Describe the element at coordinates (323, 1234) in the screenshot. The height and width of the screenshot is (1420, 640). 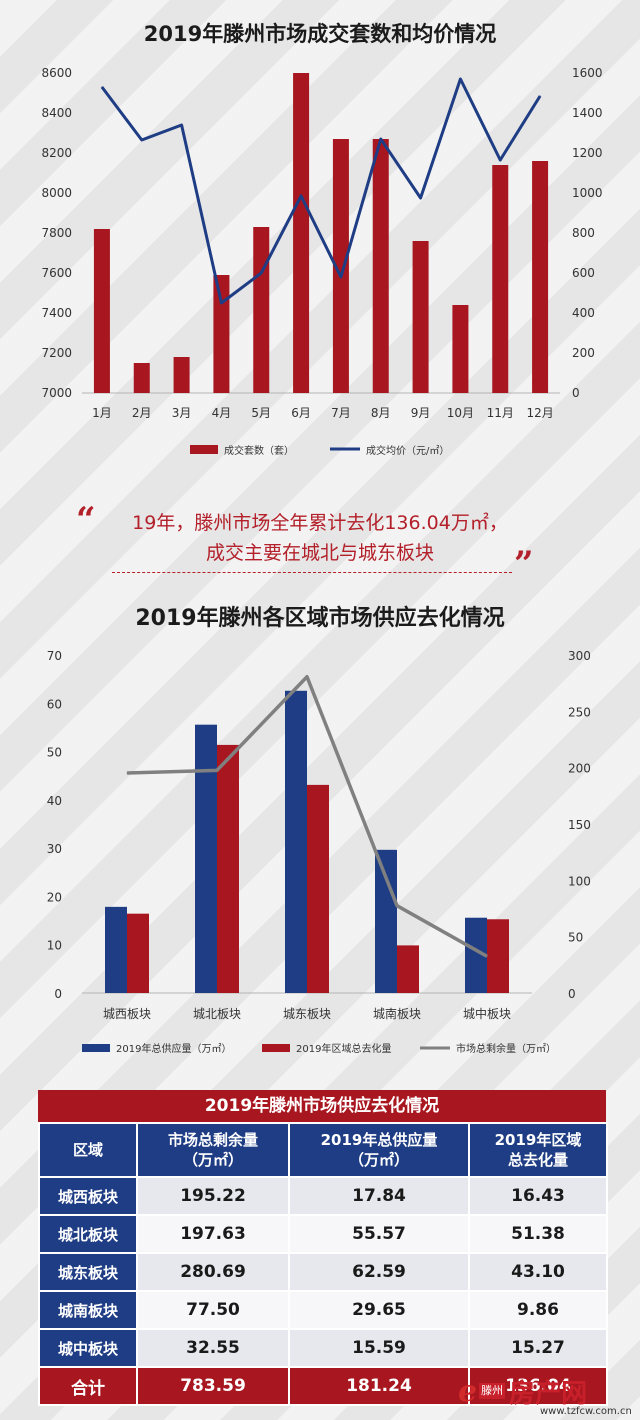
I see `table-row: 城北板块 197.63 55.57 51.38` at that location.